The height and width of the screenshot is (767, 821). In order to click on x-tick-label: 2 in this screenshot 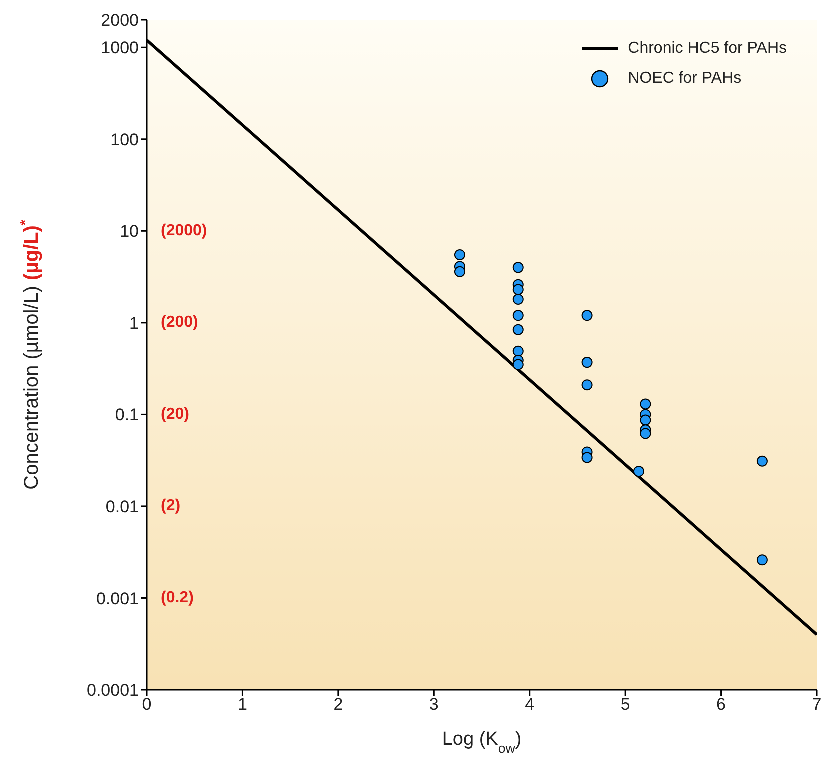, I will do `click(339, 704)`.